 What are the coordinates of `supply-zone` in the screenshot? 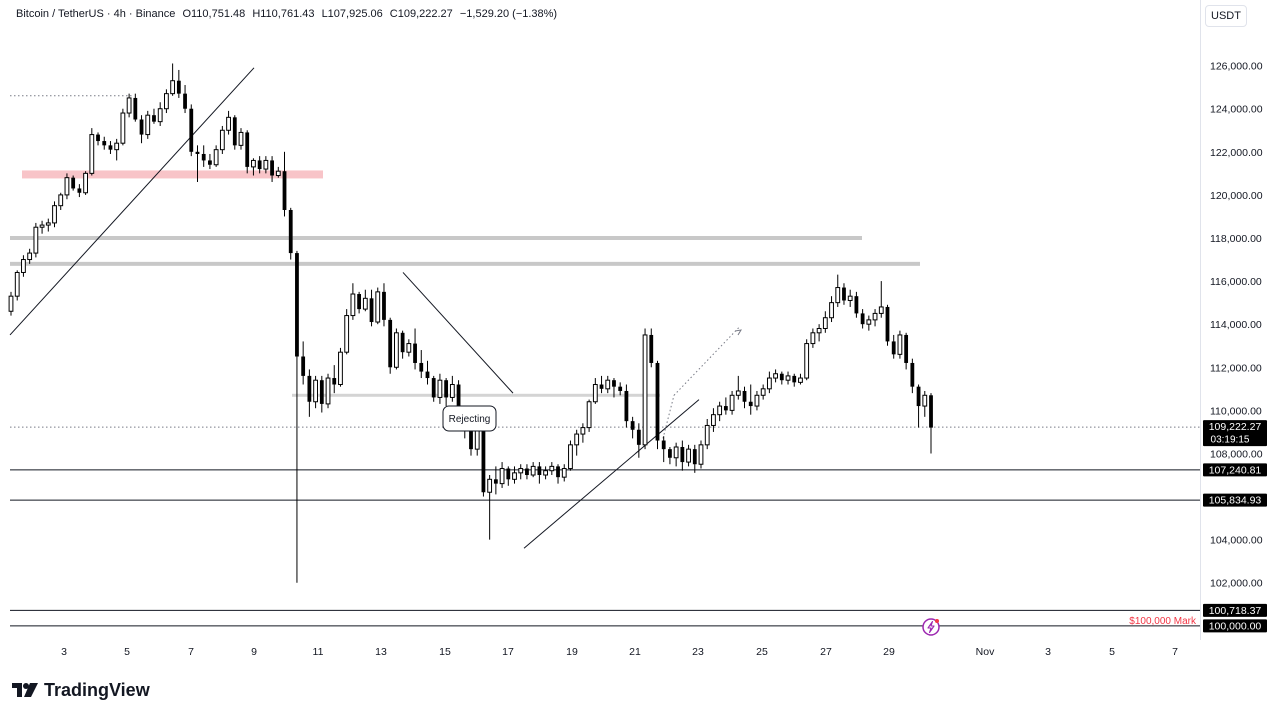 It's located at (172, 174).